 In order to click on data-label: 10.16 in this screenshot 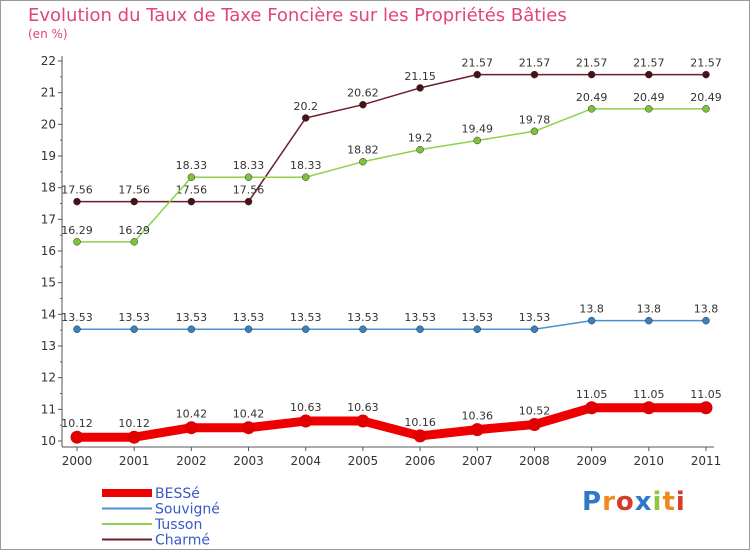, I will do `click(420, 422)`.